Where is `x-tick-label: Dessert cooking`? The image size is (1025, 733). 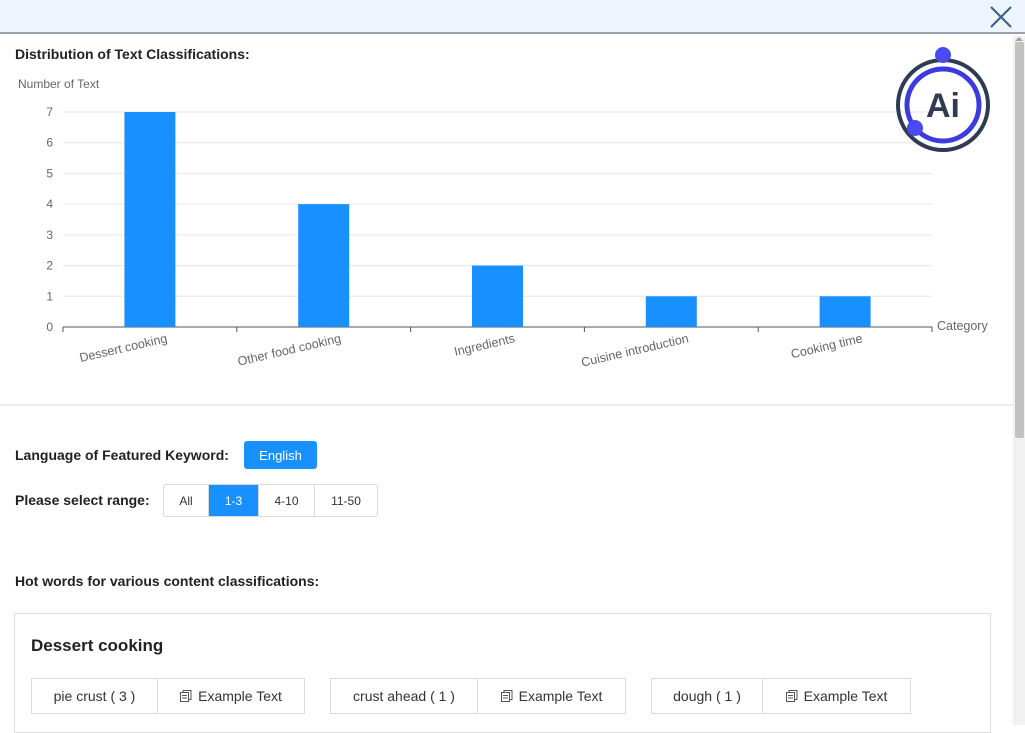
x-tick-label: Dessert cooking is located at coordinates (123, 348).